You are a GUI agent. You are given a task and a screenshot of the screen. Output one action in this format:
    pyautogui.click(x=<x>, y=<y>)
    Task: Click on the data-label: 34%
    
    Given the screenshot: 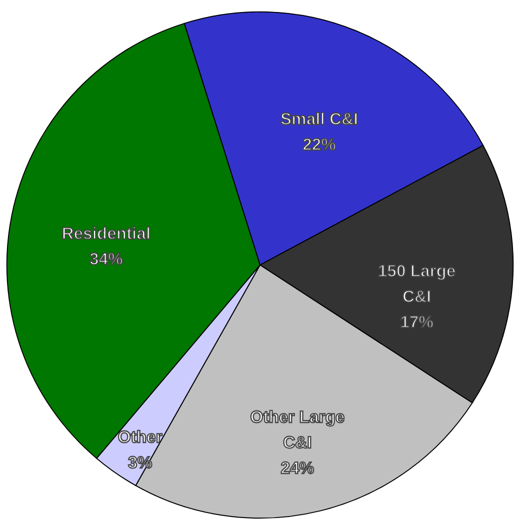 What is the action you would take?
    pyautogui.click(x=106, y=258)
    